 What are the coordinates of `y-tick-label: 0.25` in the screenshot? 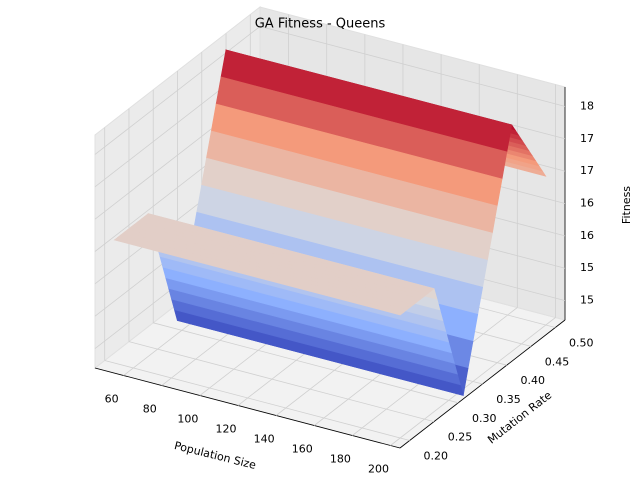 It's located at (460, 437).